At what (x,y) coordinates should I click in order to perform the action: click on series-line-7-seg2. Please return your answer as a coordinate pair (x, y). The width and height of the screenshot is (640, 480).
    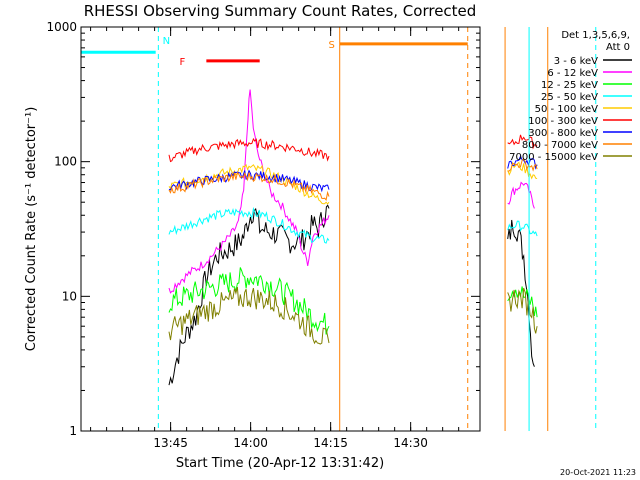
    Looking at the image, I should click on (522, 164).